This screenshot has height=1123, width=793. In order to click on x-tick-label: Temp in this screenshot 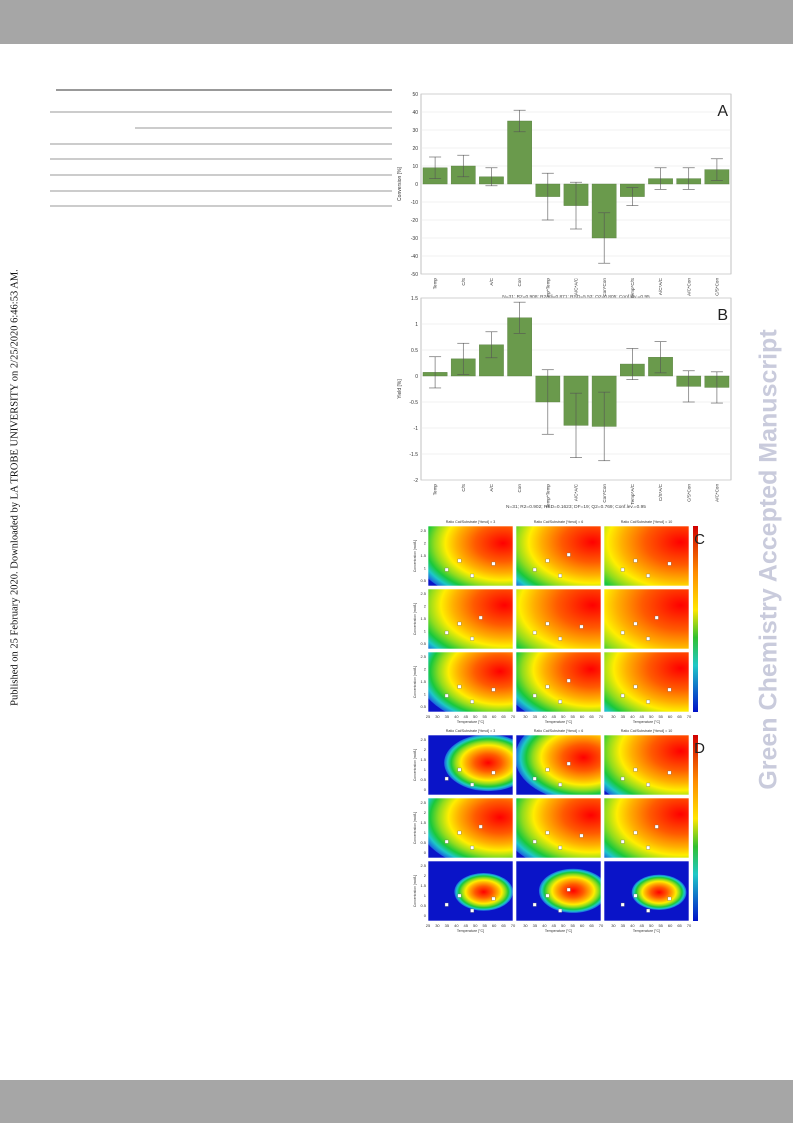, I will do `click(435, 490)`.